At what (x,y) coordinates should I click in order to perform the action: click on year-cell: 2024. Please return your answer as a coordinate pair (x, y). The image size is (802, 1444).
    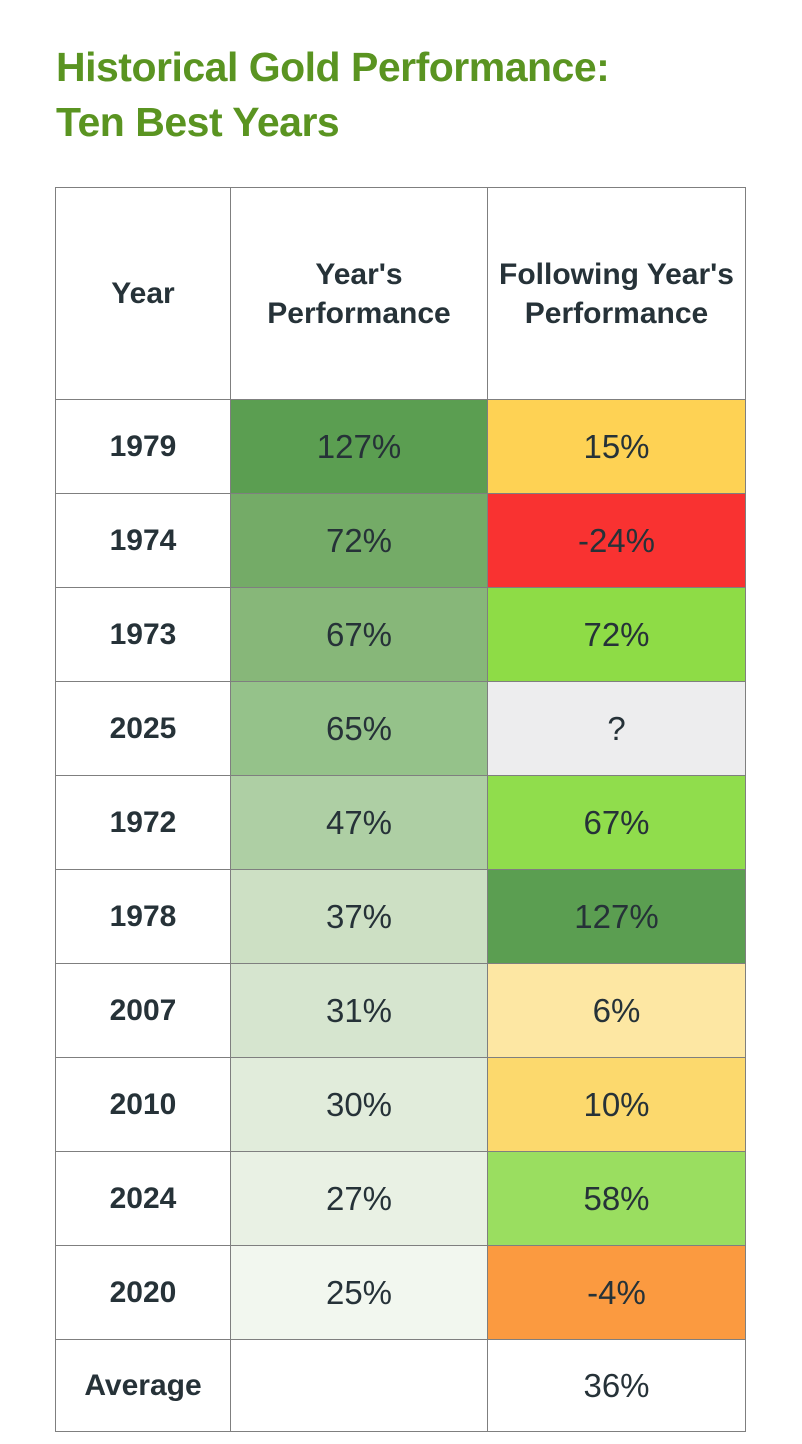
    Looking at the image, I should click on (143, 1199).